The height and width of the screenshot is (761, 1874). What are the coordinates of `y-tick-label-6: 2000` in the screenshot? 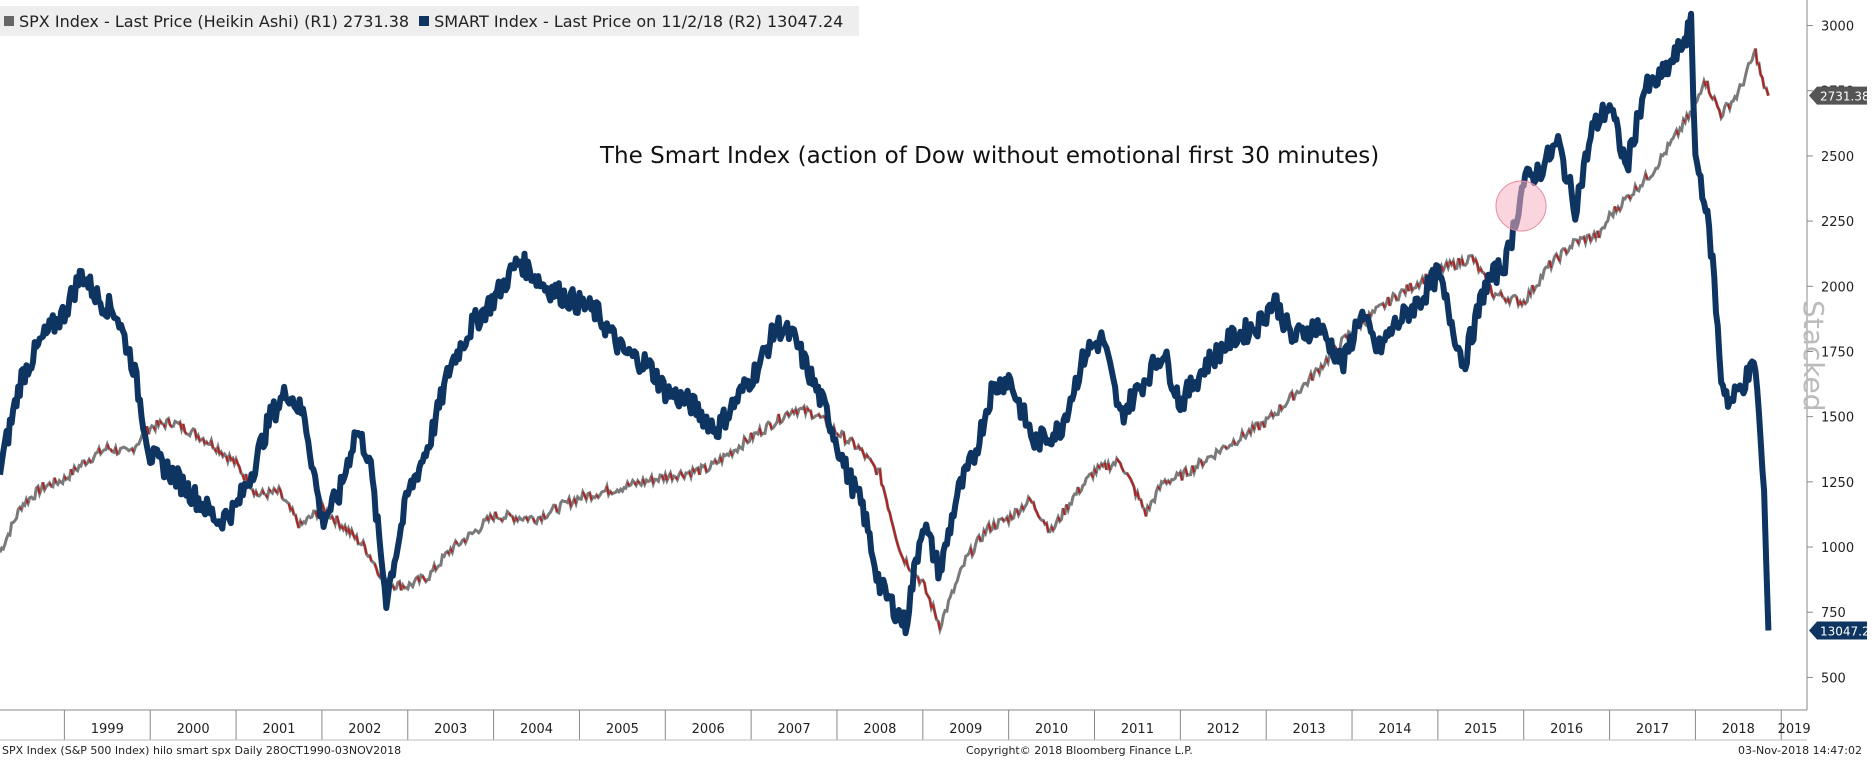 It's located at (1837, 287).